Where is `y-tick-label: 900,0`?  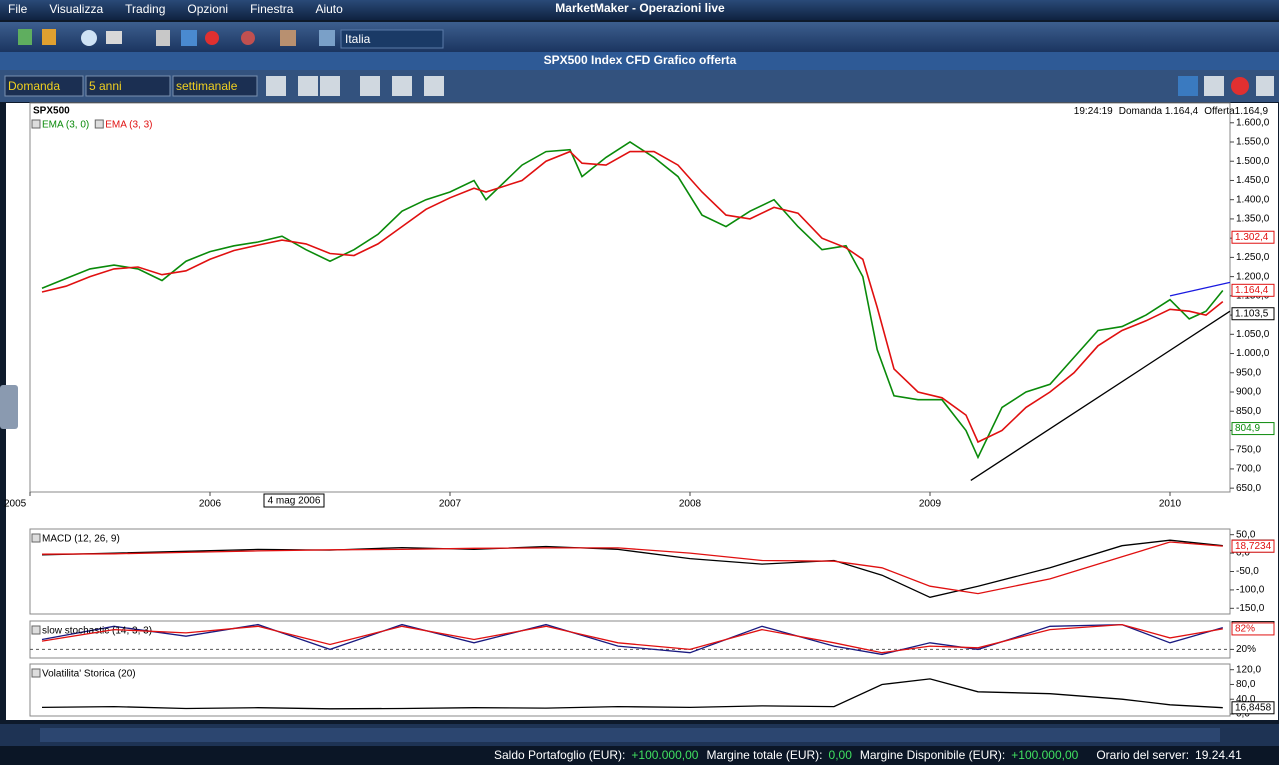 y-tick-label: 900,0 is located at coordinates (1248, 392).